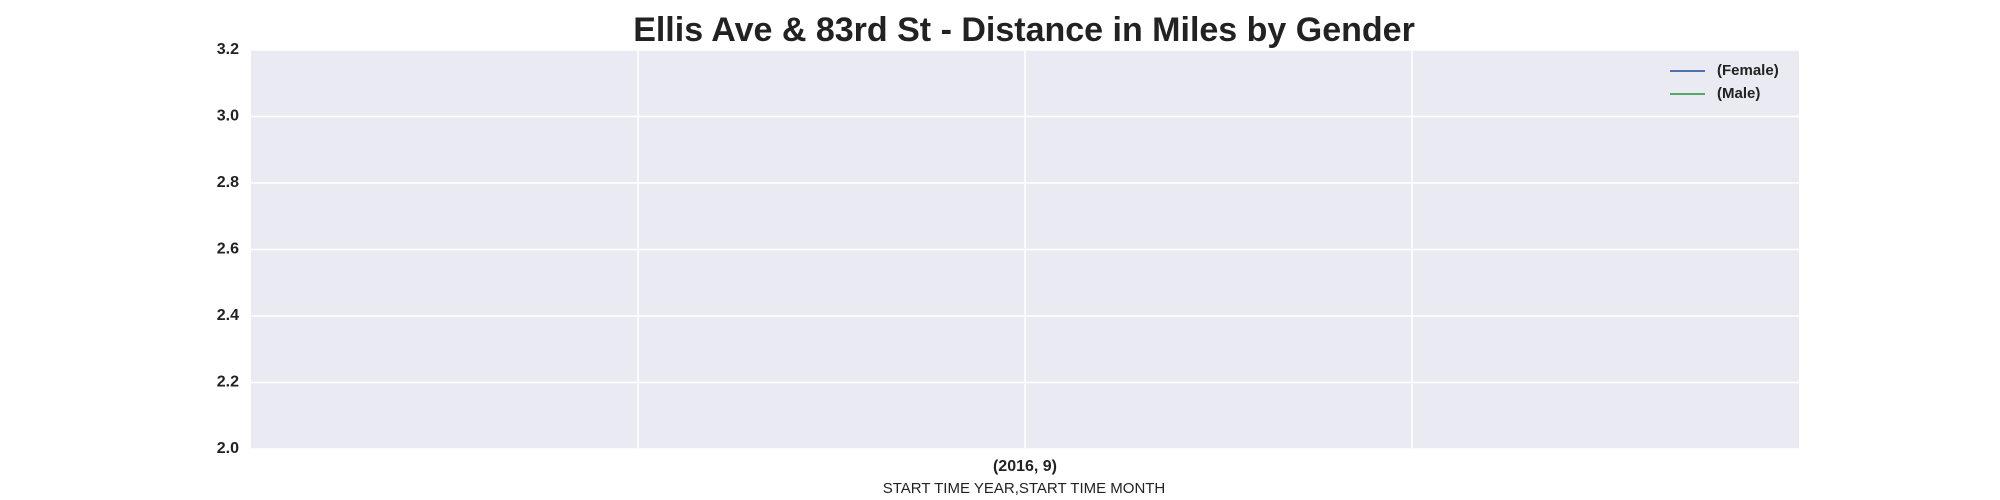 The image size is (2000, 500). Describe the element at coordinates (228, 116) in the screenshot. I see `y-tick-label: 3.0` at that location.